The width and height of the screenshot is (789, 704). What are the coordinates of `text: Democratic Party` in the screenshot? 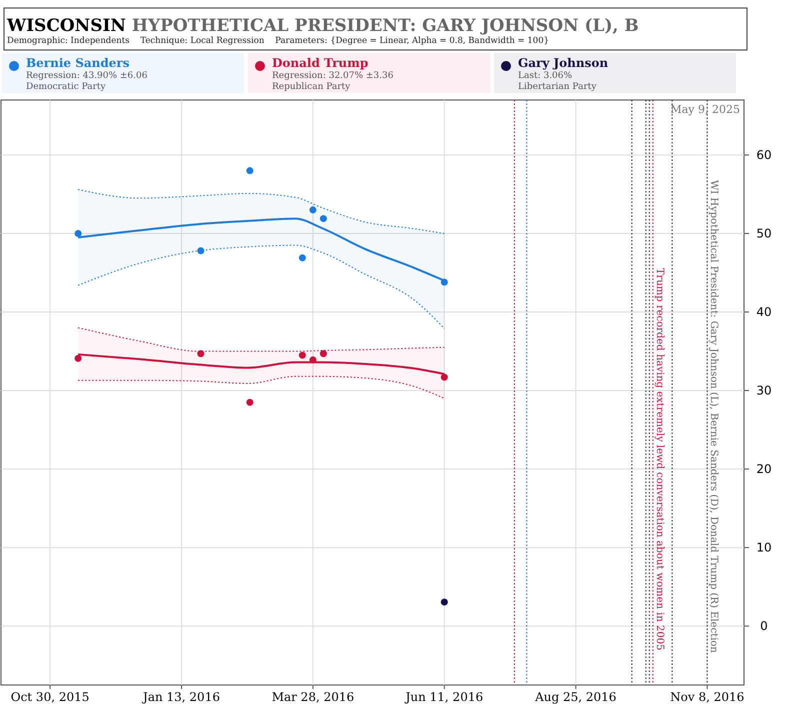 It's located at (66, 87).